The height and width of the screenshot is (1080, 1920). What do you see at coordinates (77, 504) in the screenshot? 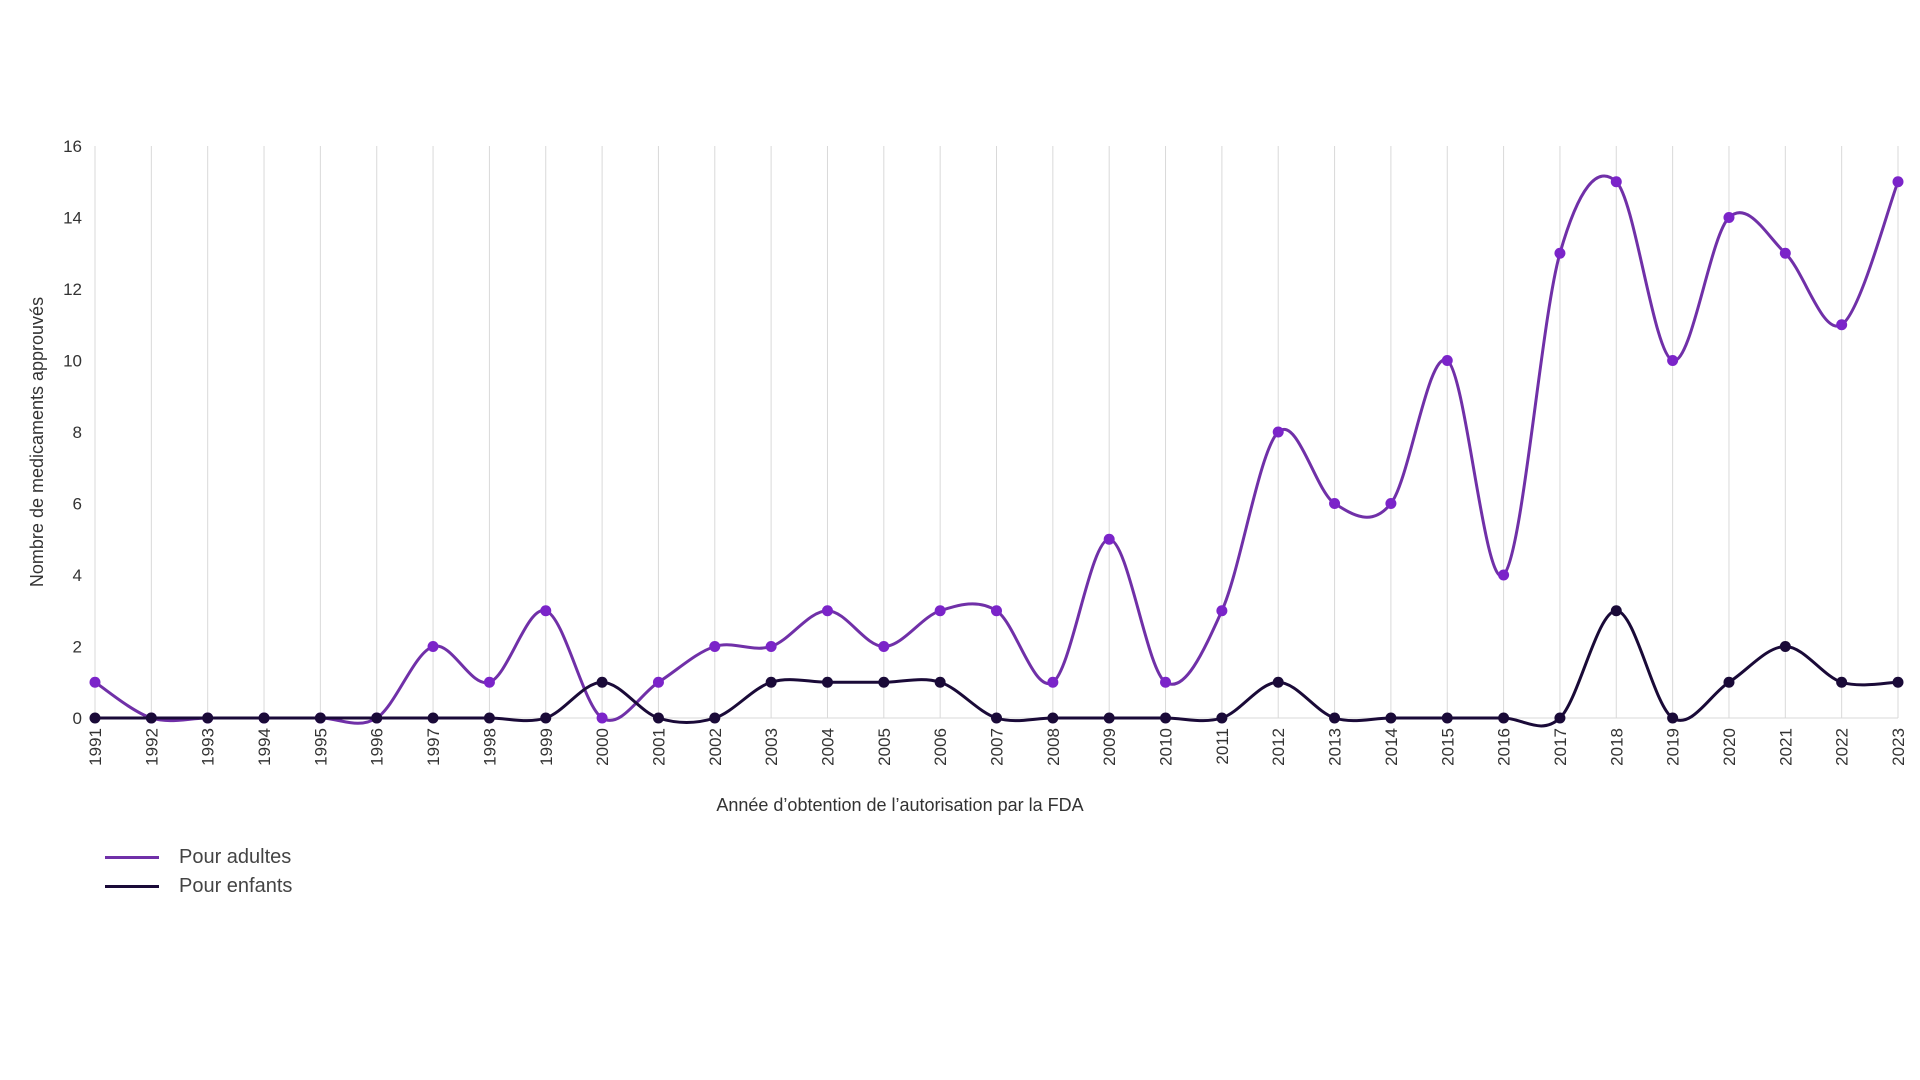
I see `y-tick-label: 6` at bounding box center [77, 504].